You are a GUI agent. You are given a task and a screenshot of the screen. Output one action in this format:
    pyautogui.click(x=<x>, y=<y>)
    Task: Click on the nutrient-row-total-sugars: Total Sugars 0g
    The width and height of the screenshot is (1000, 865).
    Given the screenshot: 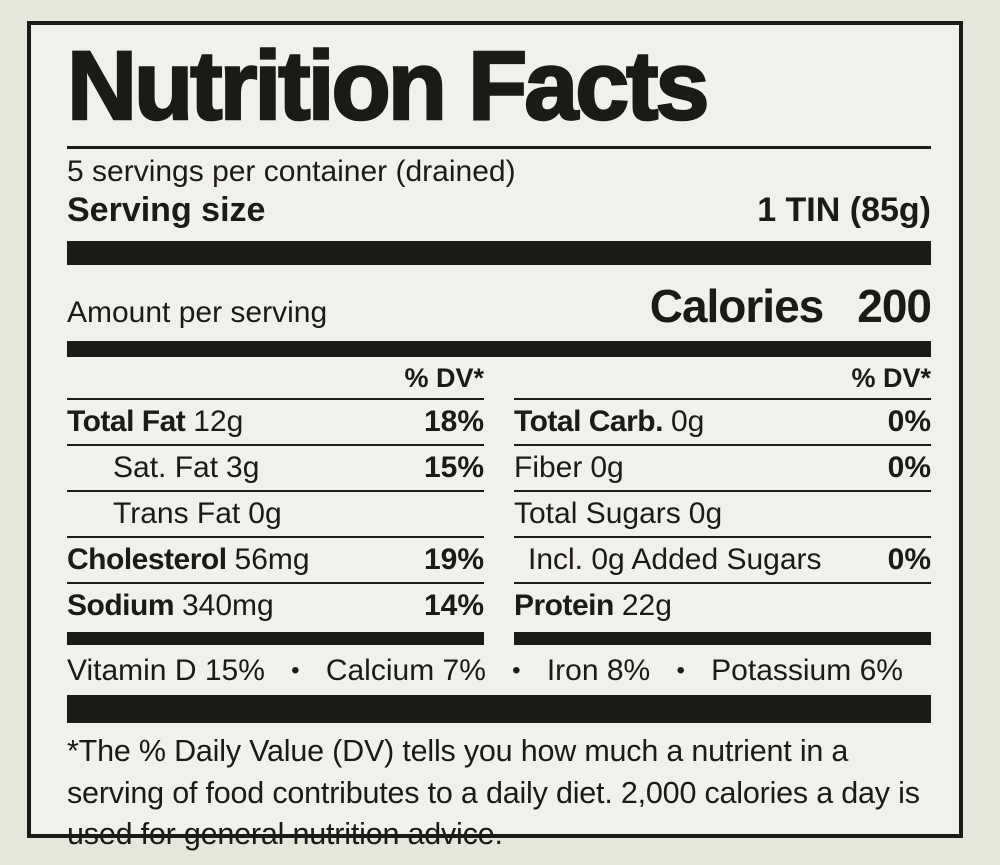 What is the action you would take?
    pyautogui.click(x=722, y=515)
    